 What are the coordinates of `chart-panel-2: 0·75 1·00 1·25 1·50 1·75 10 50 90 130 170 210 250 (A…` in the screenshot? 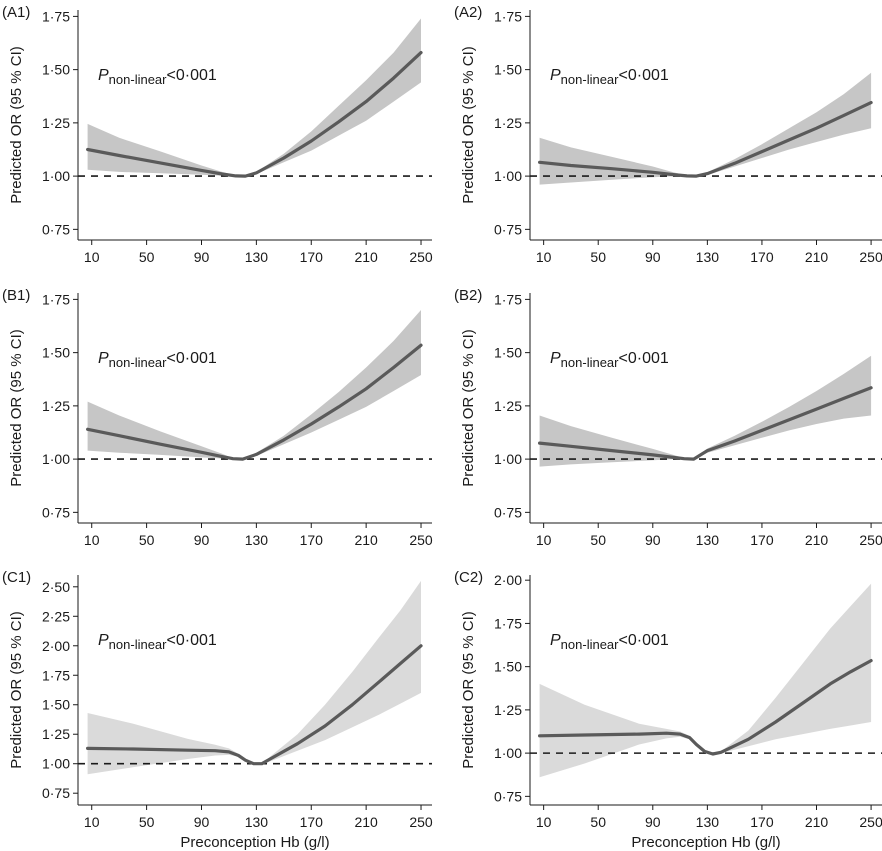 It's located at (668, 134).